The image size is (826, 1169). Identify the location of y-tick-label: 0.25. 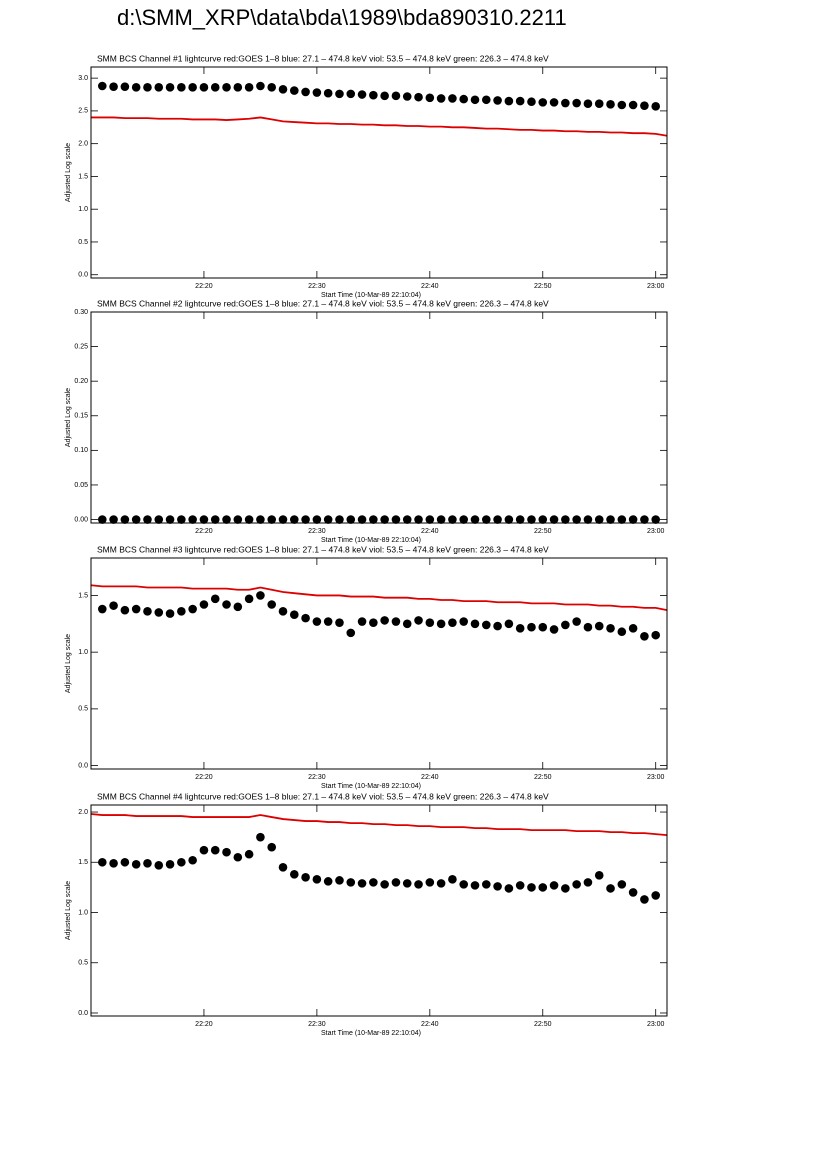
(81, 346).